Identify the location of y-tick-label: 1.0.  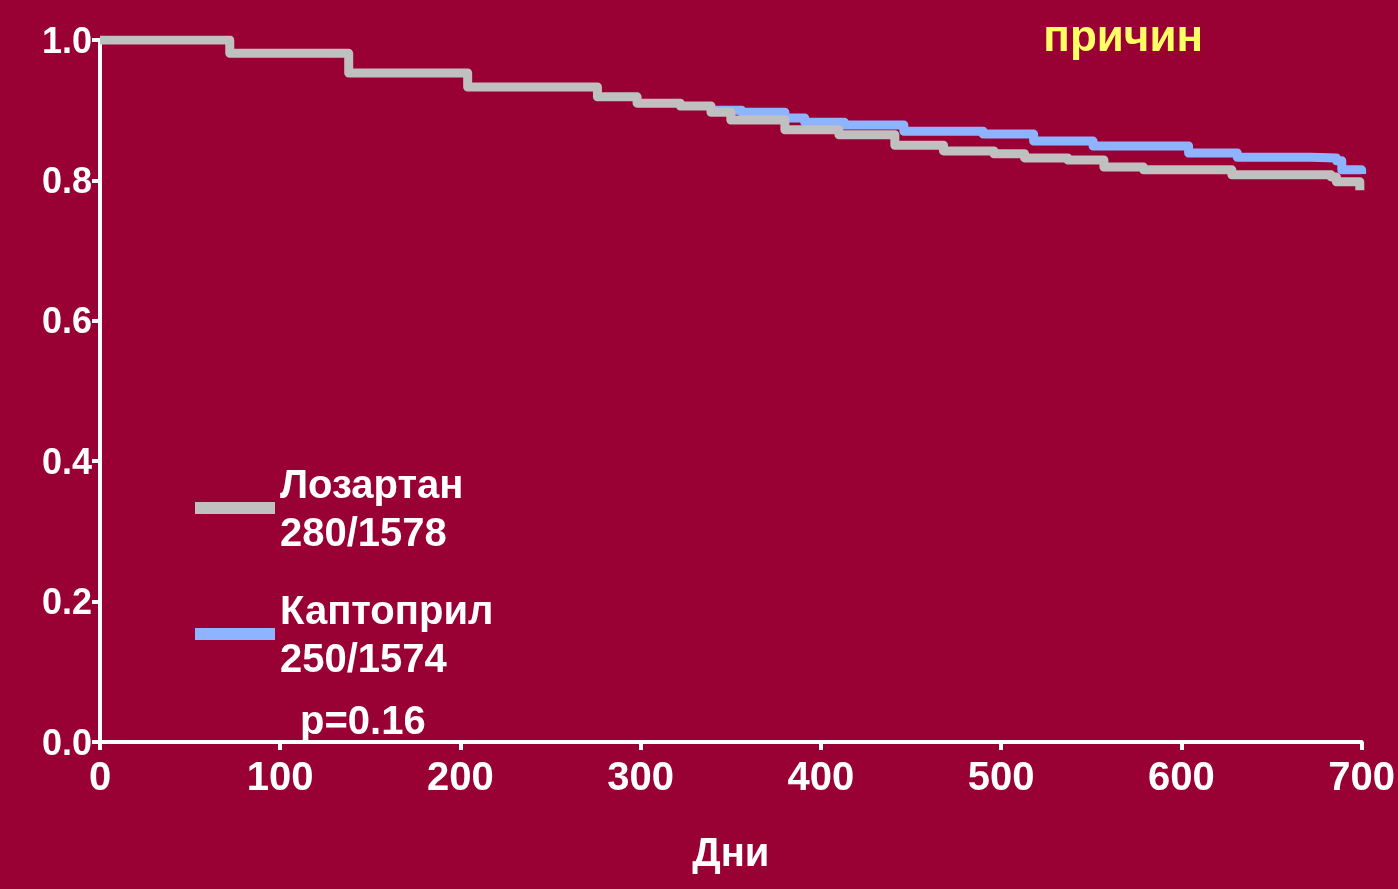
(66, 40).